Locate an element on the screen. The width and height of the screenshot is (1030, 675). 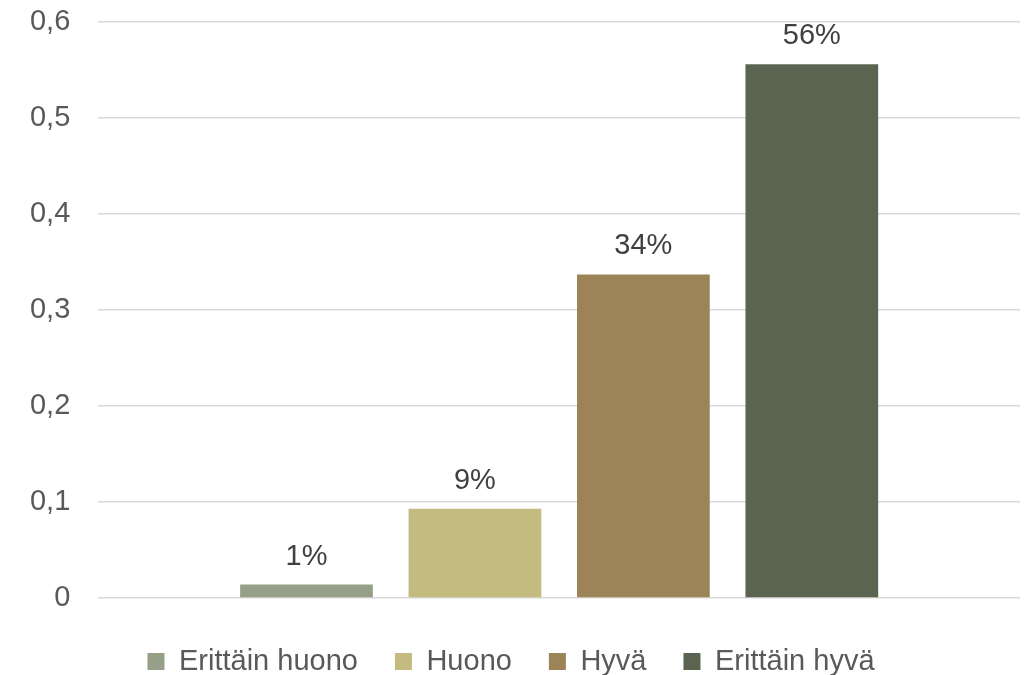
legend-label: Erittäin huono is located at coordinates (268, 659).